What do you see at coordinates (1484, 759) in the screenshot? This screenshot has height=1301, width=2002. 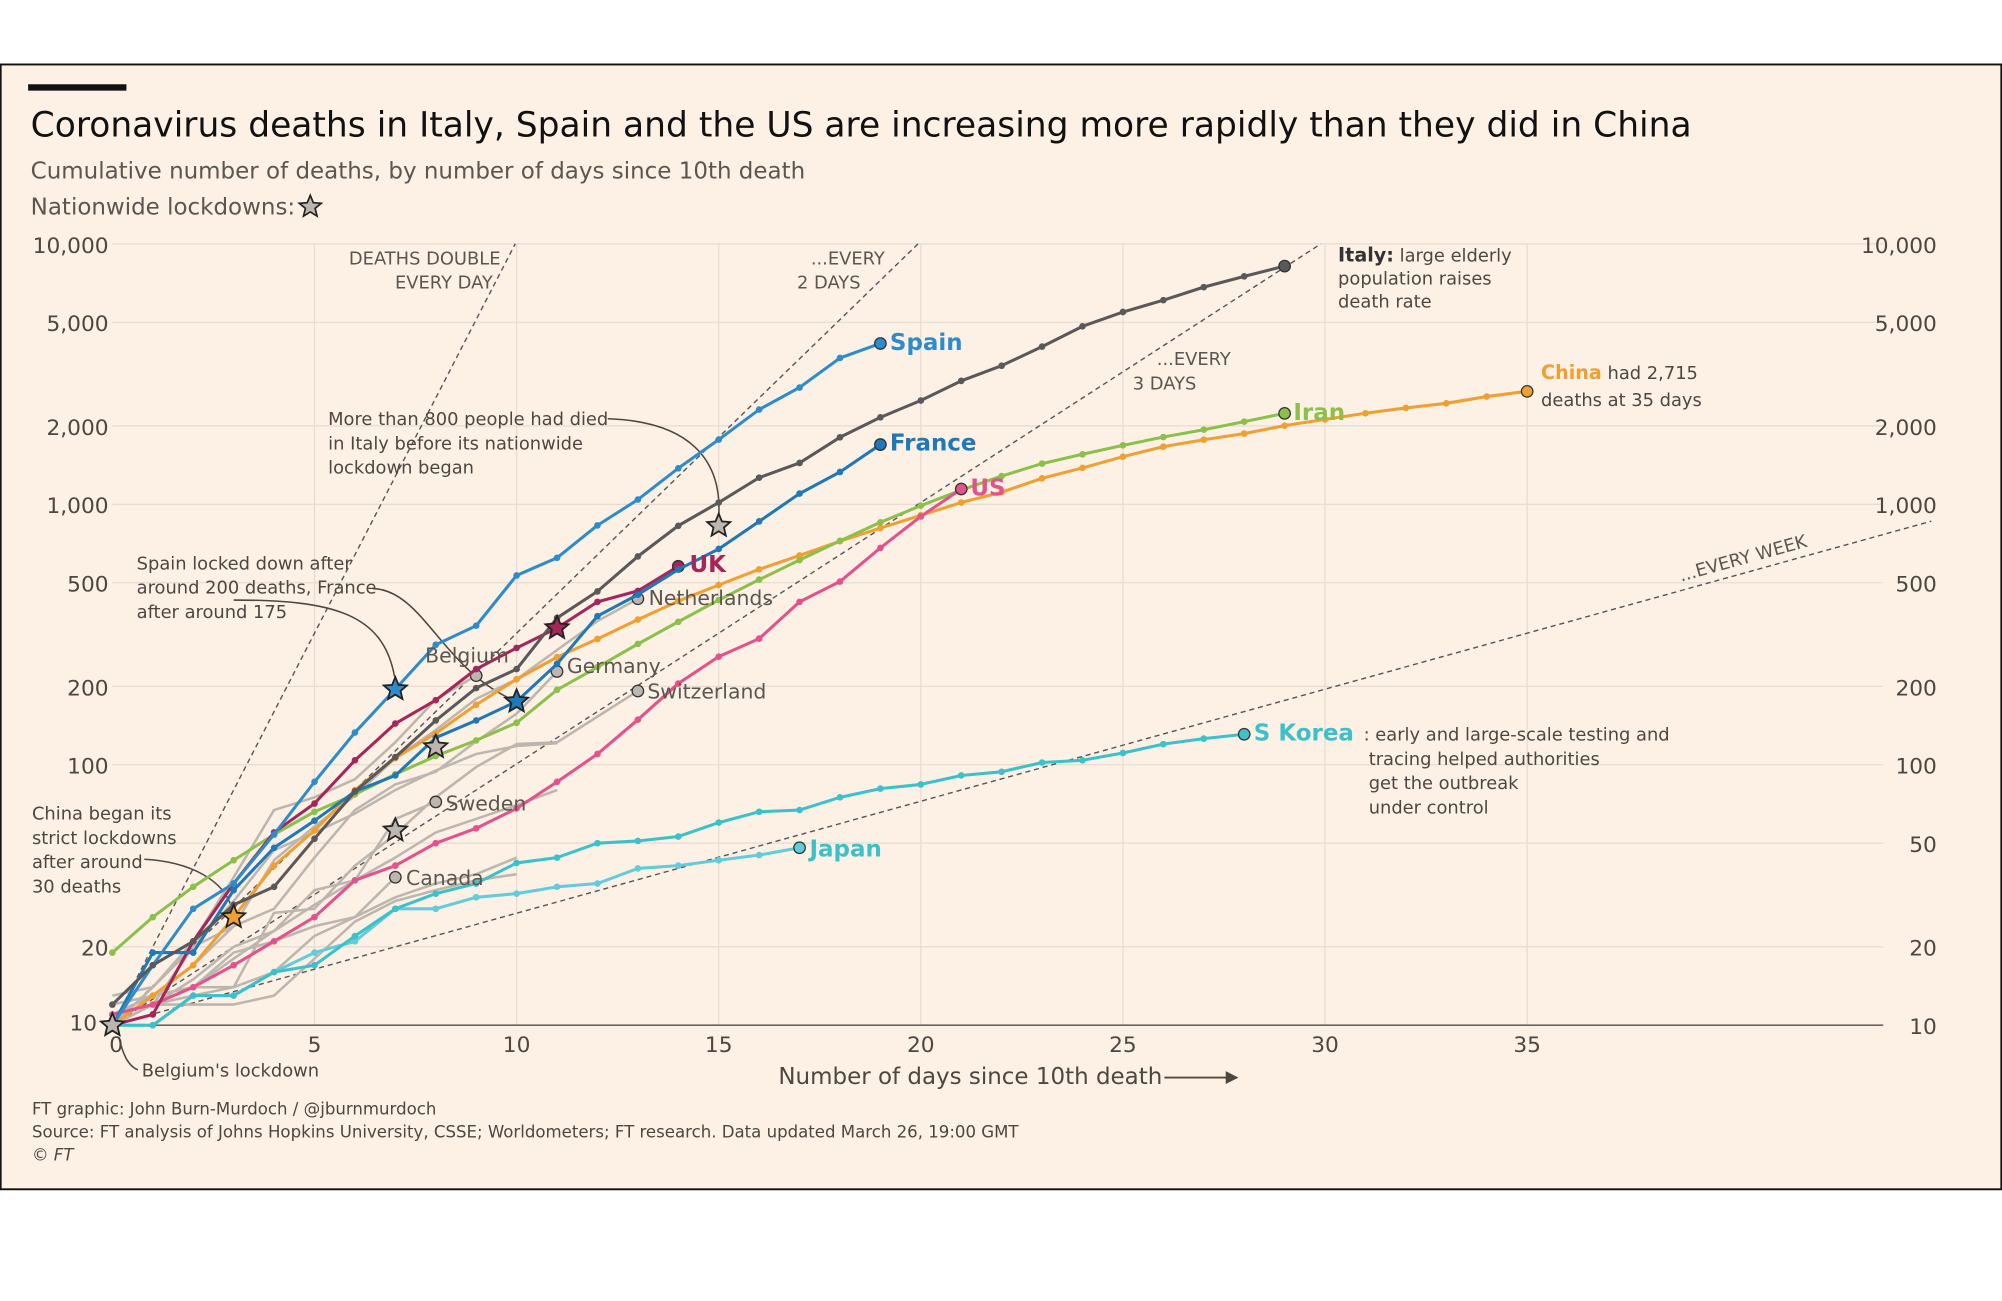 I see `skorea-annotation-line: tracing helped authorities` at bounding box center [1484, 759].